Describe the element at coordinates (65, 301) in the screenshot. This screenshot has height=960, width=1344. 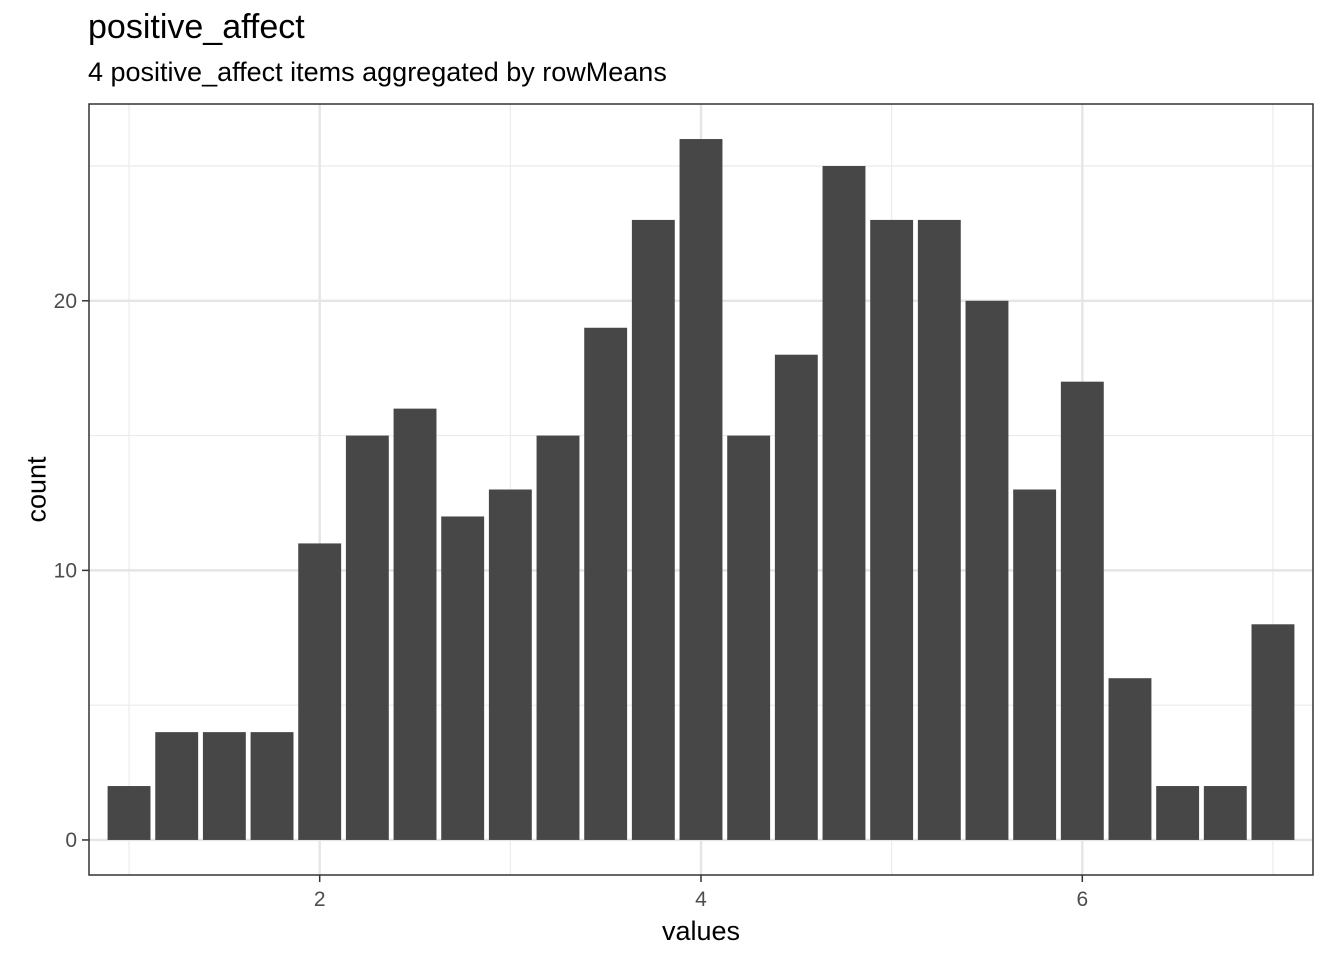
I see `y-tick-label: 20` at that location.